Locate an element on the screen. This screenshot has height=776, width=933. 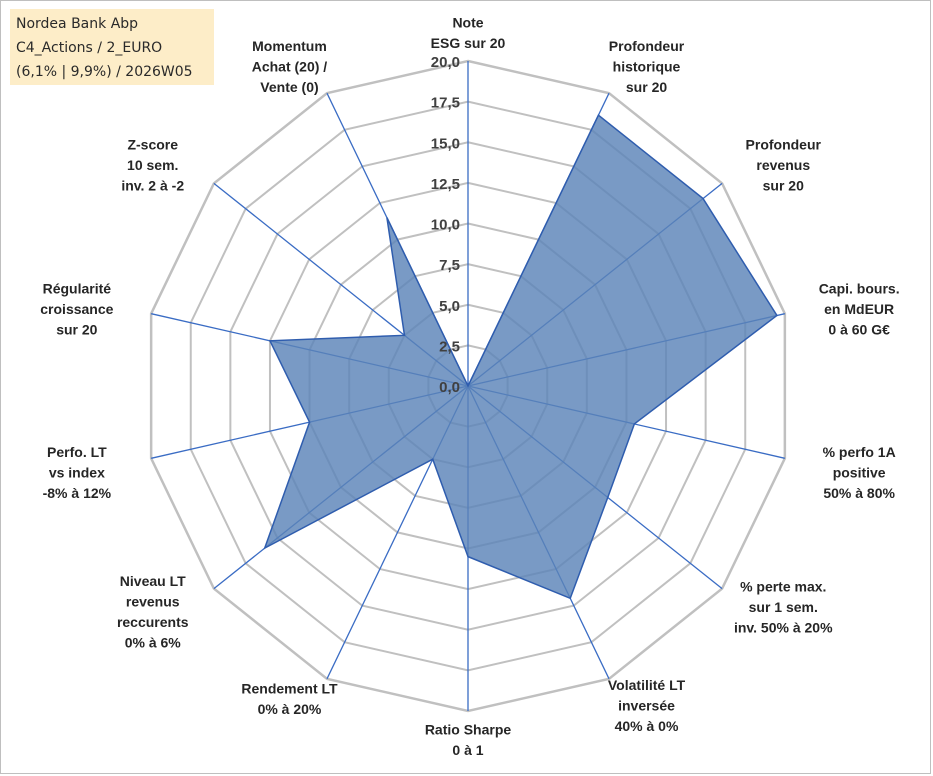
axis-label-line: 0 à 60 G€ is located at coordinates (859, 329).